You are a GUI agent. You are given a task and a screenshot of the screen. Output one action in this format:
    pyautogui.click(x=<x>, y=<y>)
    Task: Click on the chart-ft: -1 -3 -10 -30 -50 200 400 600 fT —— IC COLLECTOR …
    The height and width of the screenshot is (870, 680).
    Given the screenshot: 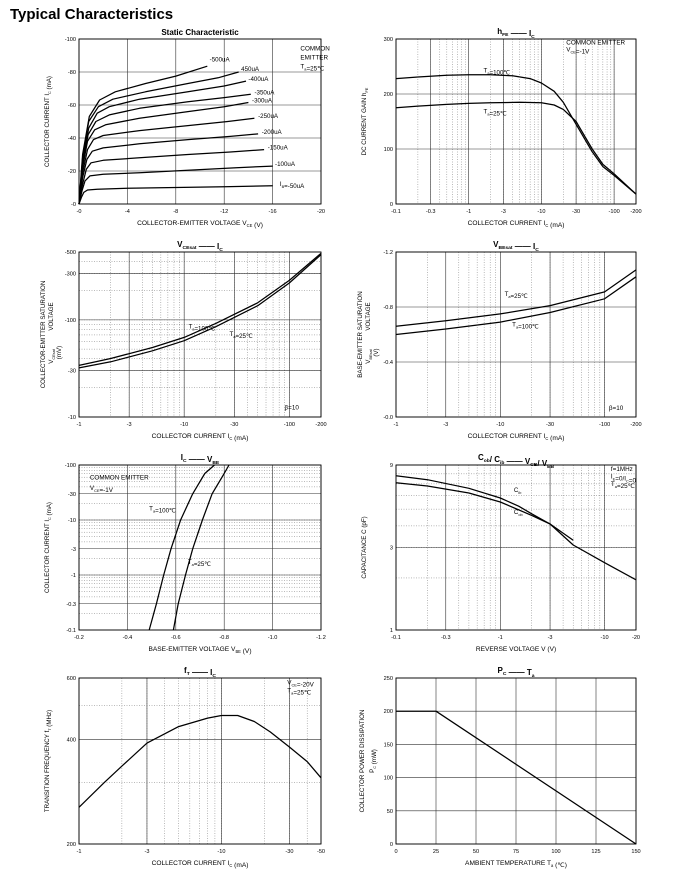 What is the action you would take?
    pyautogui.click(x=184, y=767)
    